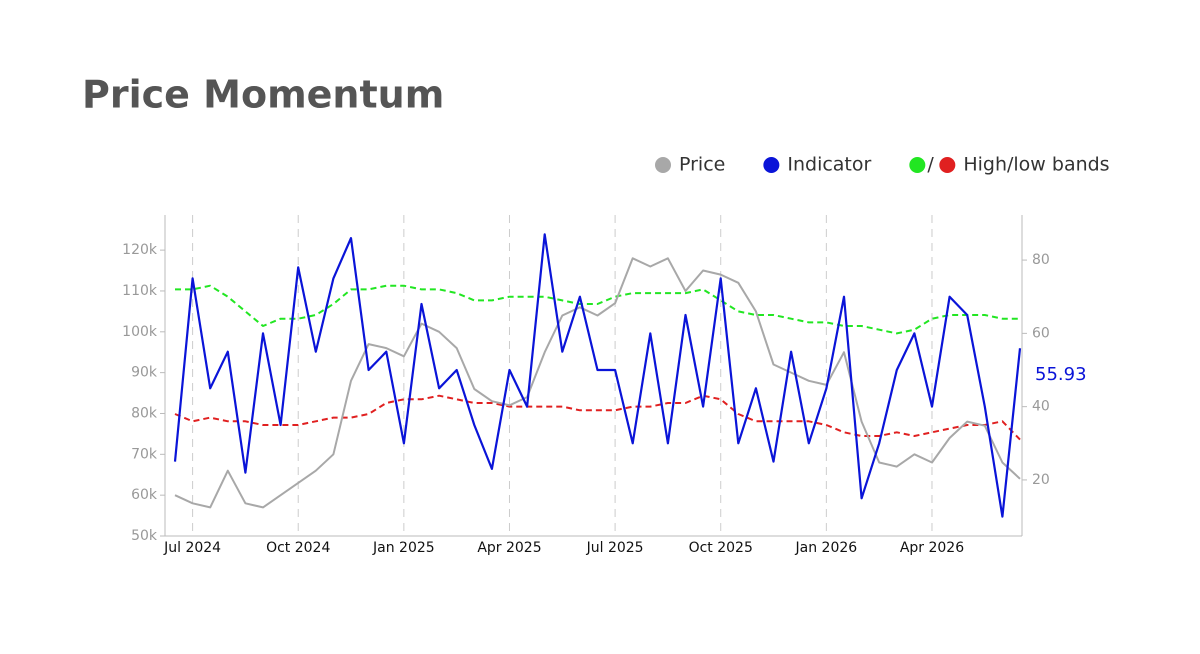 This screenshot has height=654, width=1200. Describe the element at coordinates (144, 454) in the screenshot. I see `y-tick-label: 70k` at that location.